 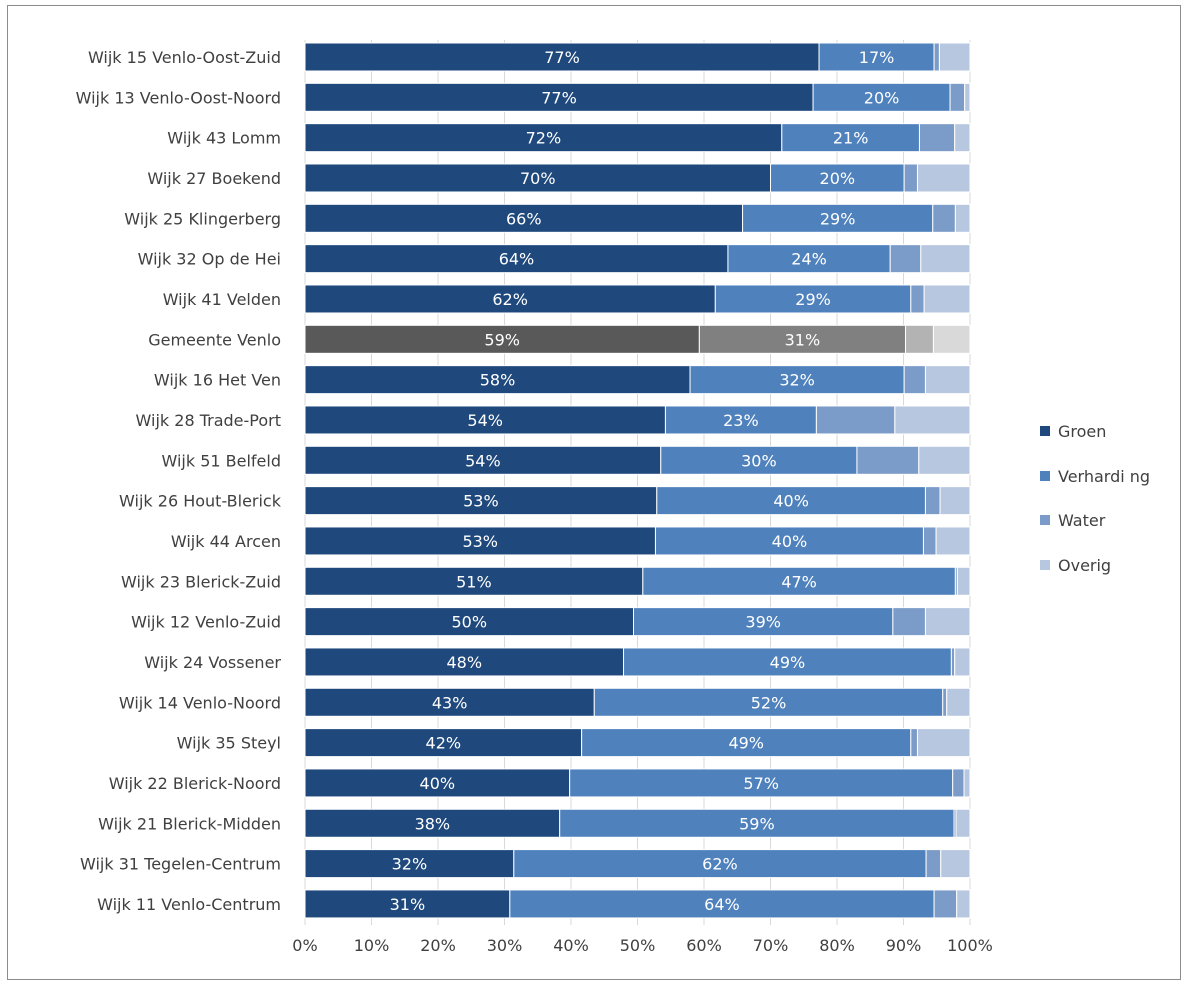 I want to click on x-tick-label: 0%, so click(x=304, y=945).